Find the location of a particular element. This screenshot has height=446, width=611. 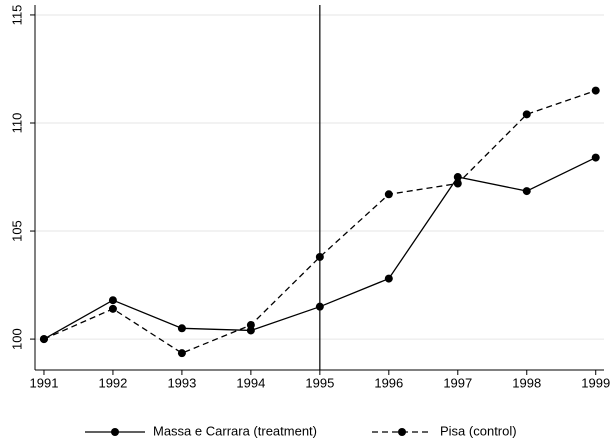

x-tick-label: 1991 is located at coordinates (44, 382).